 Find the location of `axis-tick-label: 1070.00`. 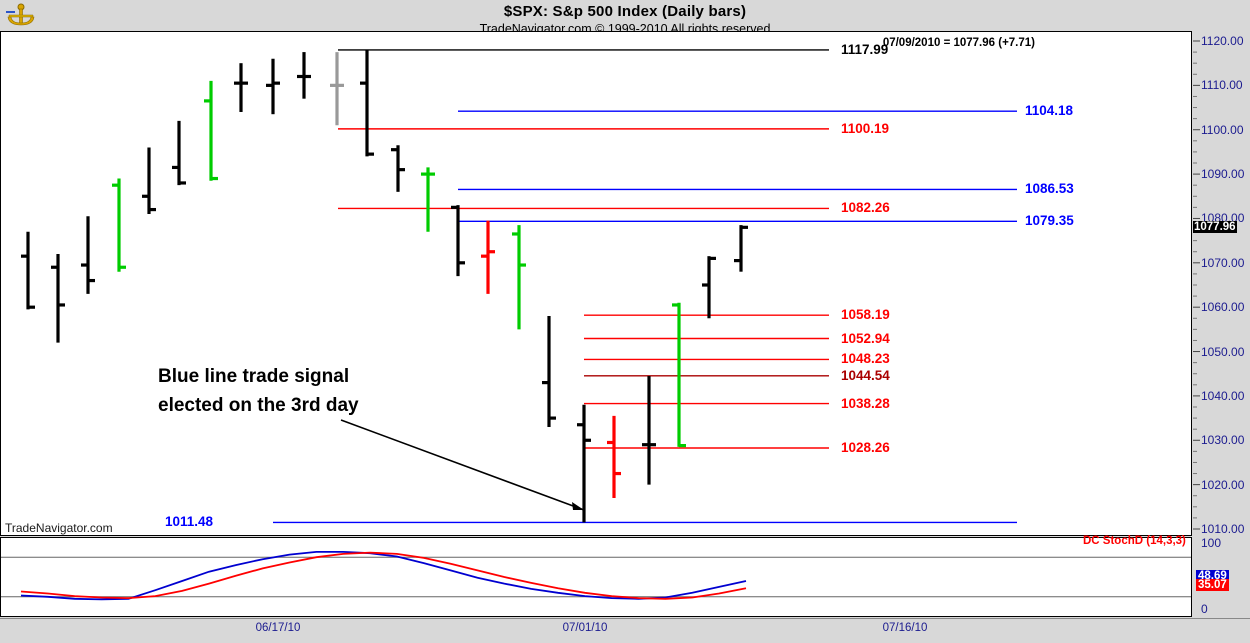

axis-tick-label: 1070.00 is located at coordinates (1223, 262).